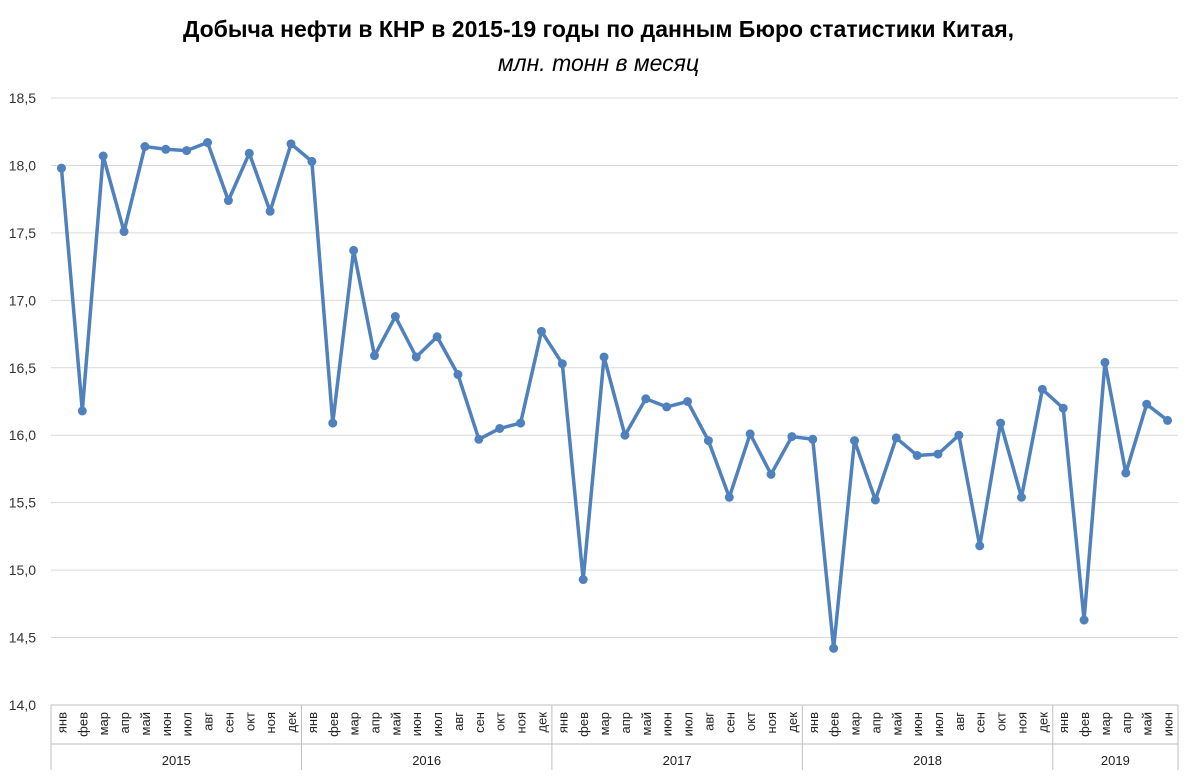  I want to click on year-label: 2015, so click(176, 760).